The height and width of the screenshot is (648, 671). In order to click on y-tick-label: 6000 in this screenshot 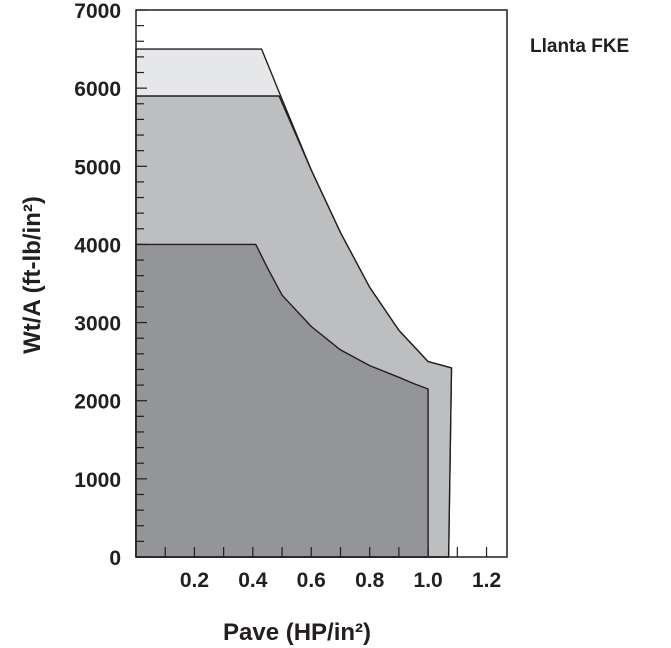, I will do `click(97, 89)`.